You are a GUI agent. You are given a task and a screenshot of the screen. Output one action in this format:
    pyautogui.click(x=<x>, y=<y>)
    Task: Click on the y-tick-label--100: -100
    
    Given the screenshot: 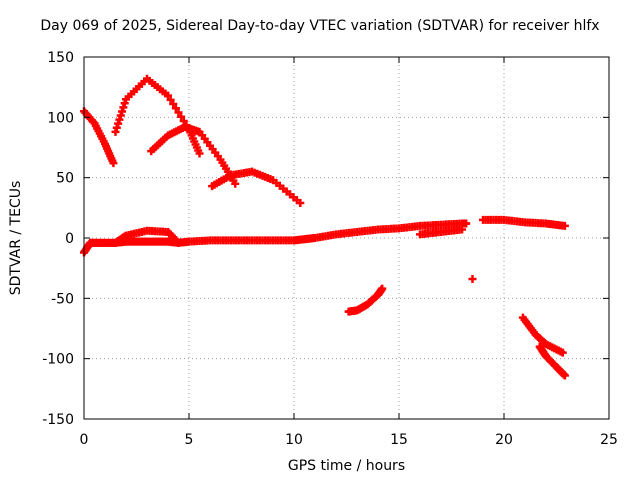 What is the action you would take?
    pyautogui.click(x=58, y=360)
    